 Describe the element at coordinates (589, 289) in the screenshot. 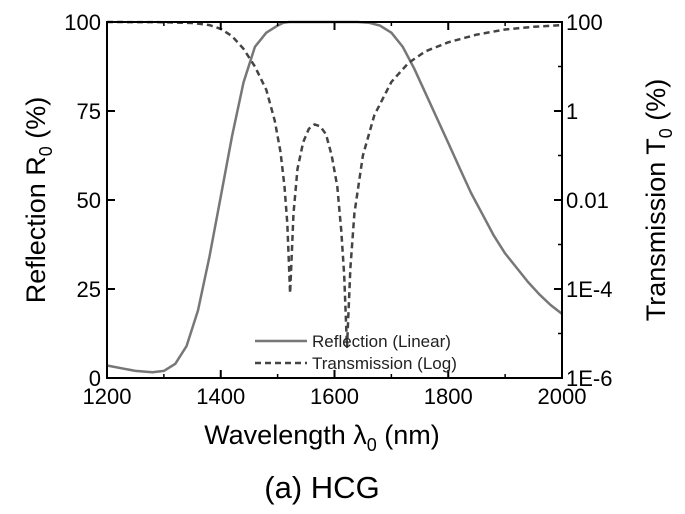

I see `y-right-tick-label: 1E-4` at that location.